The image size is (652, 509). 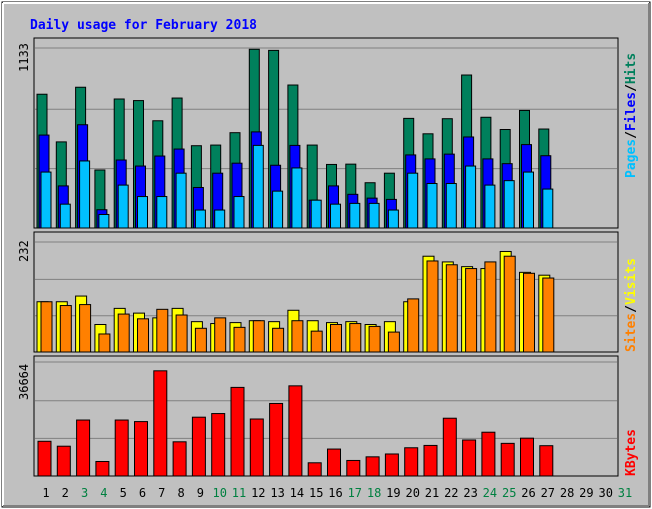 What do you see at coordinates (277, 493) in the screenshot?
I see `x-label-day-13: 13` at bounding box center [277, 493].